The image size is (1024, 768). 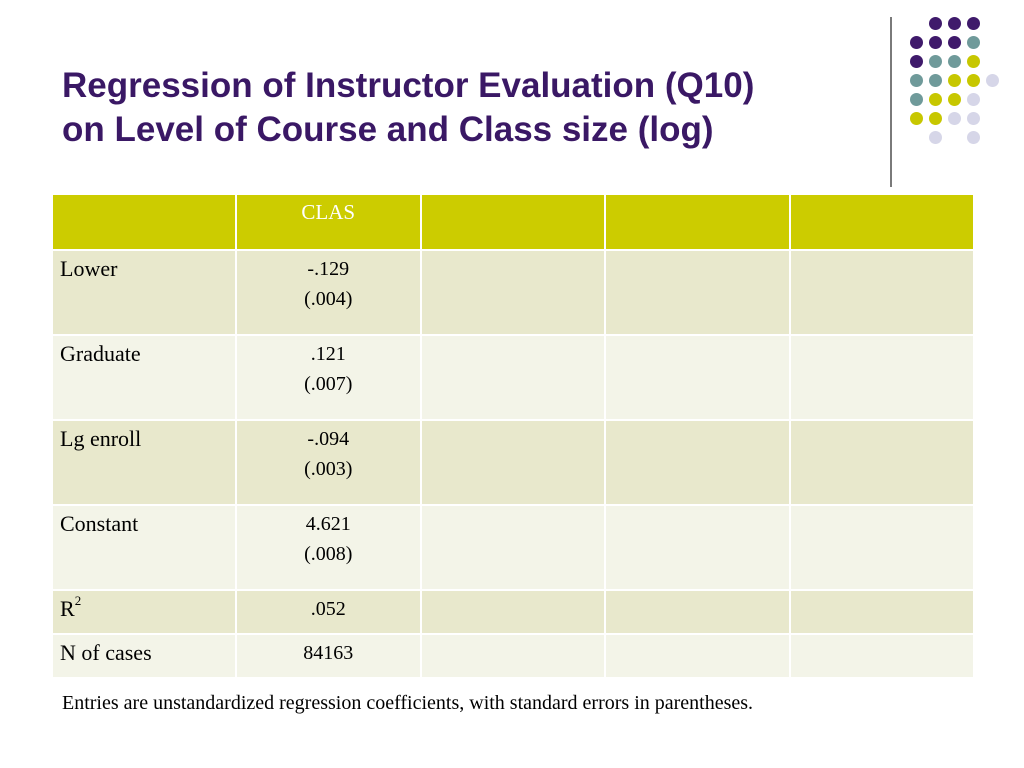 I want to click on coefficient-cell: -.094 (.003), so click(x=328, y=462).